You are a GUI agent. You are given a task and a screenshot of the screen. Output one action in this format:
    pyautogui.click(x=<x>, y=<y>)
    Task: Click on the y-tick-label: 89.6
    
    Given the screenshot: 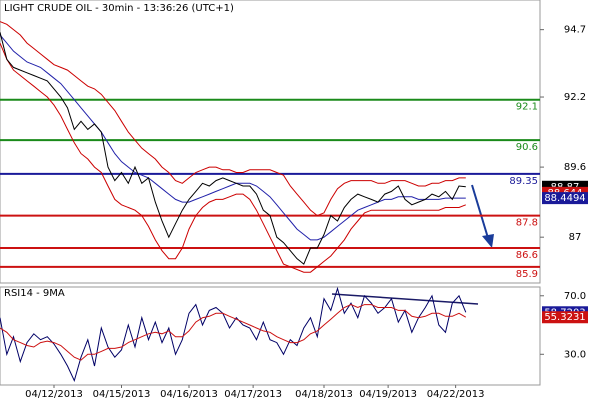 What is the action you would take?
    pyautogui.click(x=575, y=167)
    